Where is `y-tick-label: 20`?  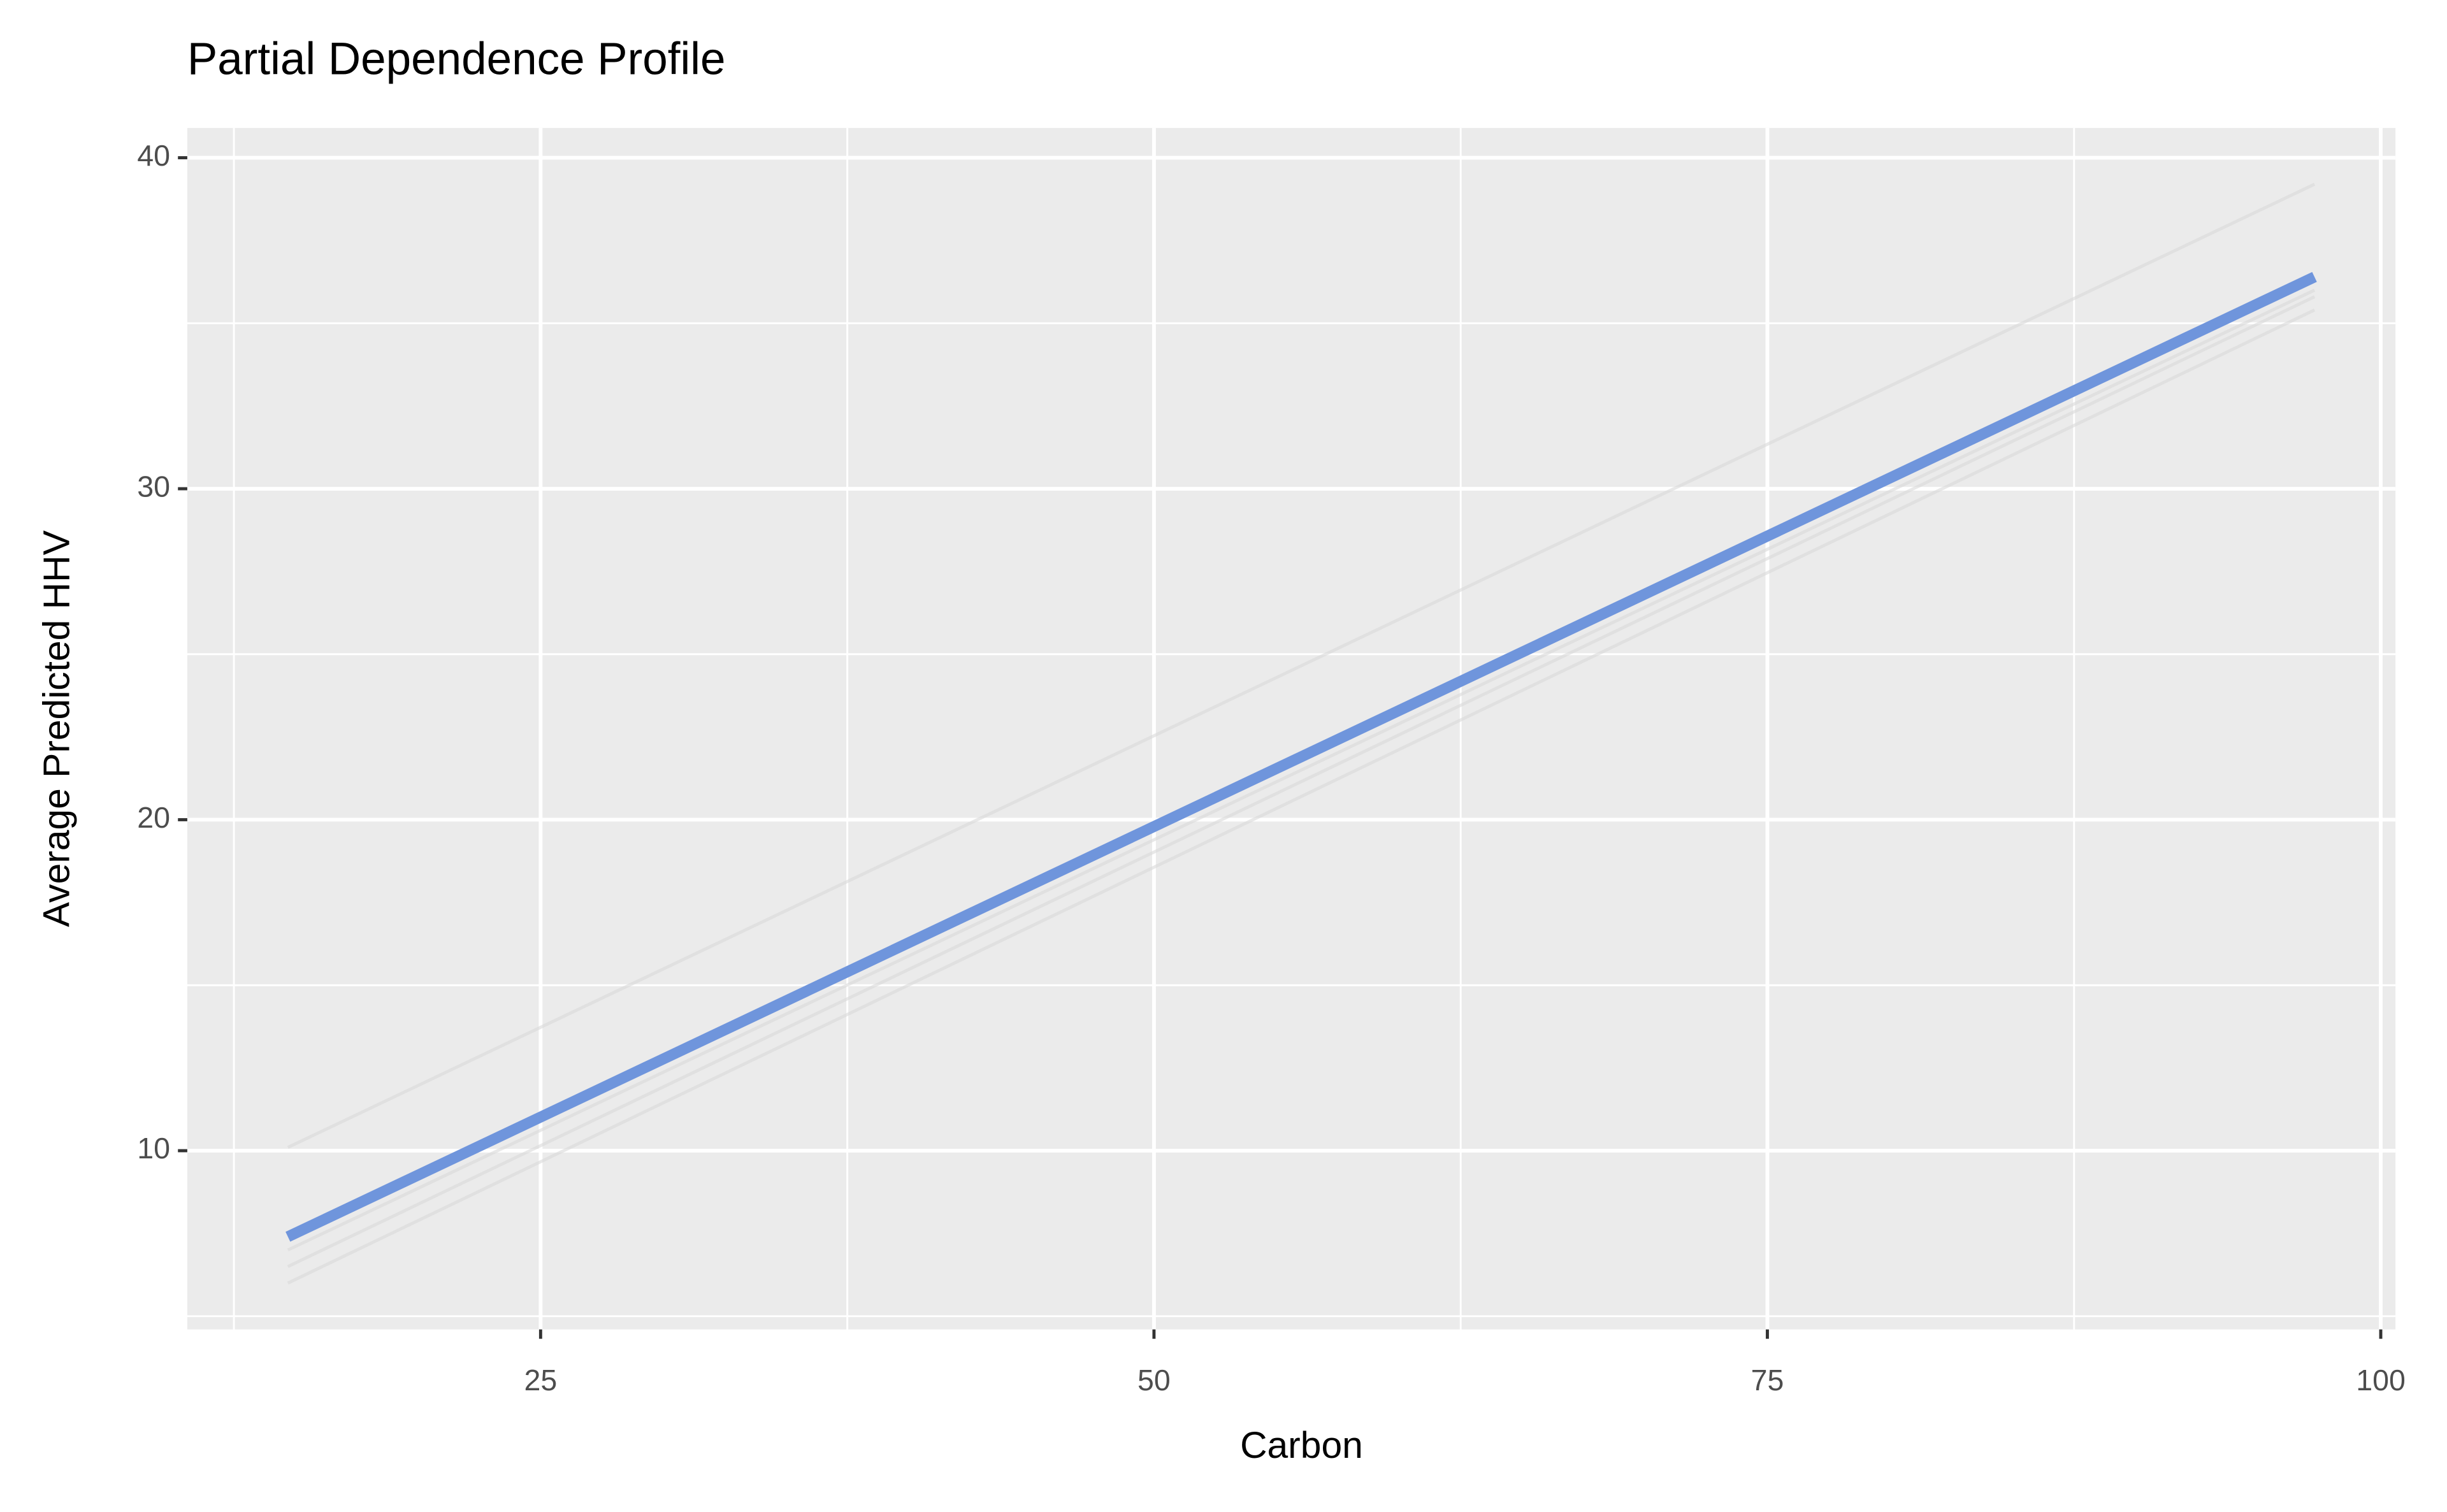 y-tick-label: 20 is located at coordinates (153, 817).